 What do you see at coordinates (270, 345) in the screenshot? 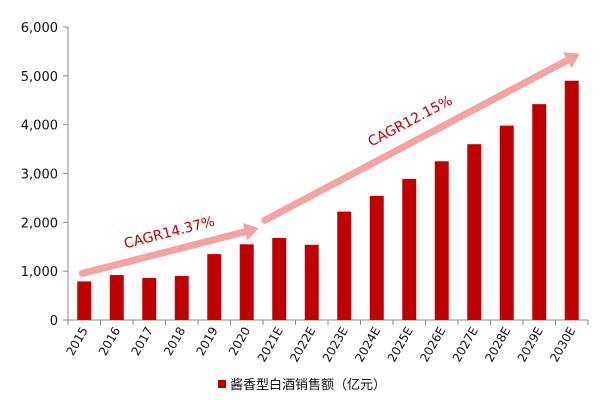
I see `x-tick-label: 2021E` at bounding box center [270, 345].